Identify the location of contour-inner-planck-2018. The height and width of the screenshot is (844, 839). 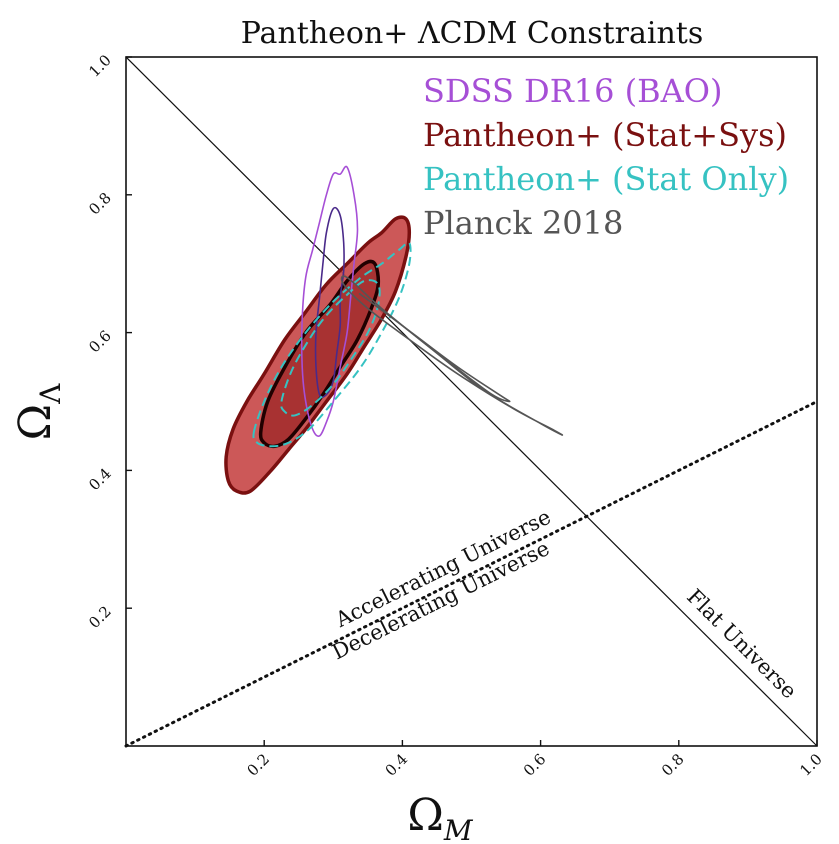
(434, 348).